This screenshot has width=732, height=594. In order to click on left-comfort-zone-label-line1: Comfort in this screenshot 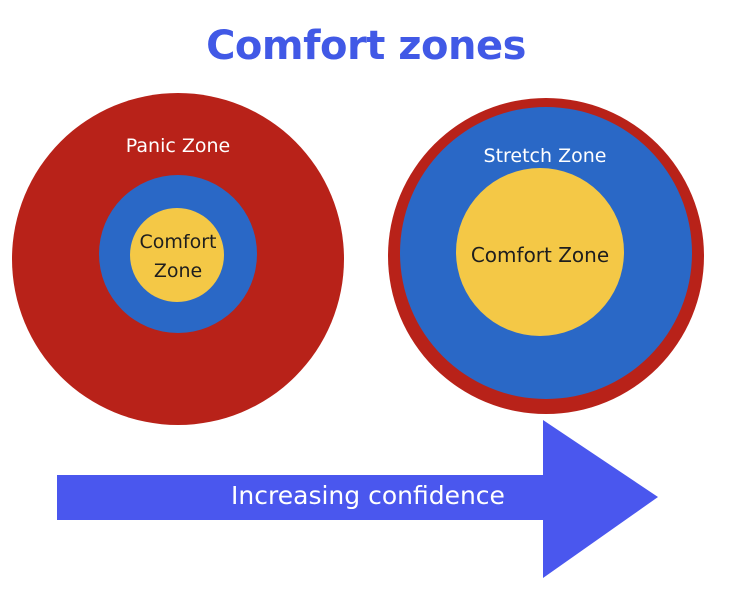, I will do `click(178, 242)`.